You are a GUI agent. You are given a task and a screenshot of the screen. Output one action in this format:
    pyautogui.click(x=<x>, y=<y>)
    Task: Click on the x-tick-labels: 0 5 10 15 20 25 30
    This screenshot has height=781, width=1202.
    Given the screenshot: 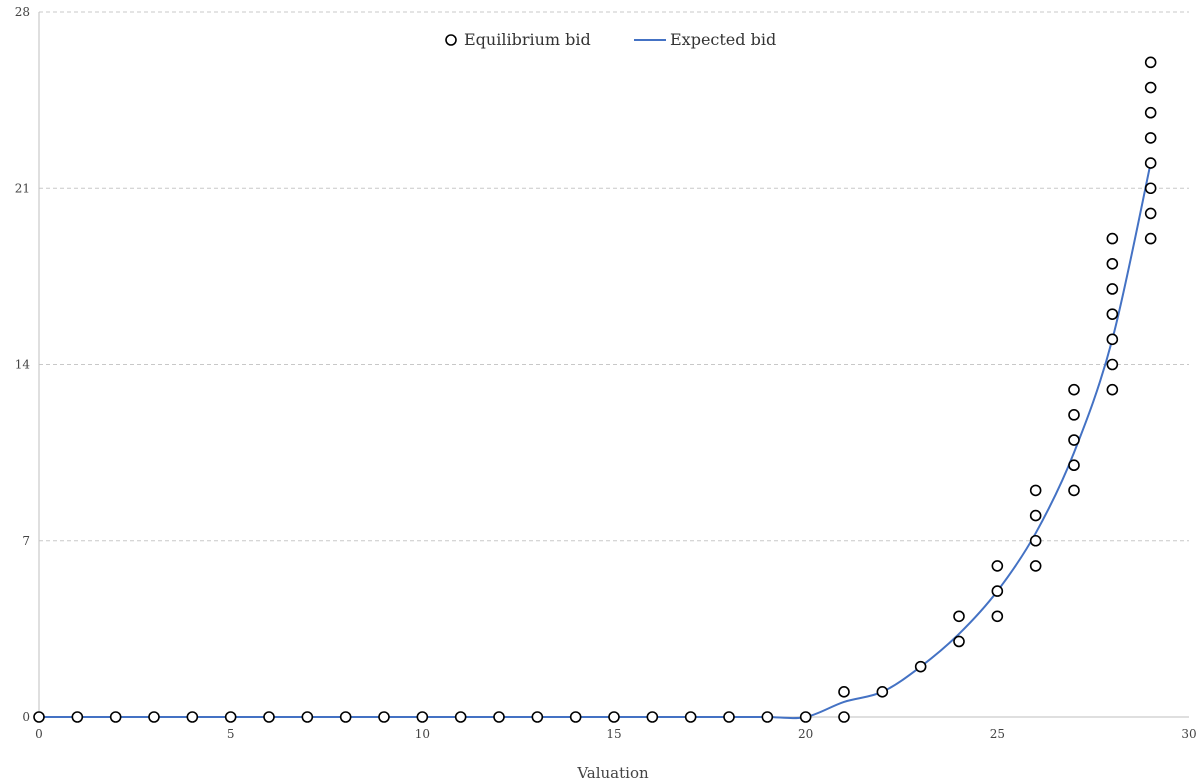 What is the action you would take?
    pyautogui.click(x=615, y=734)
    